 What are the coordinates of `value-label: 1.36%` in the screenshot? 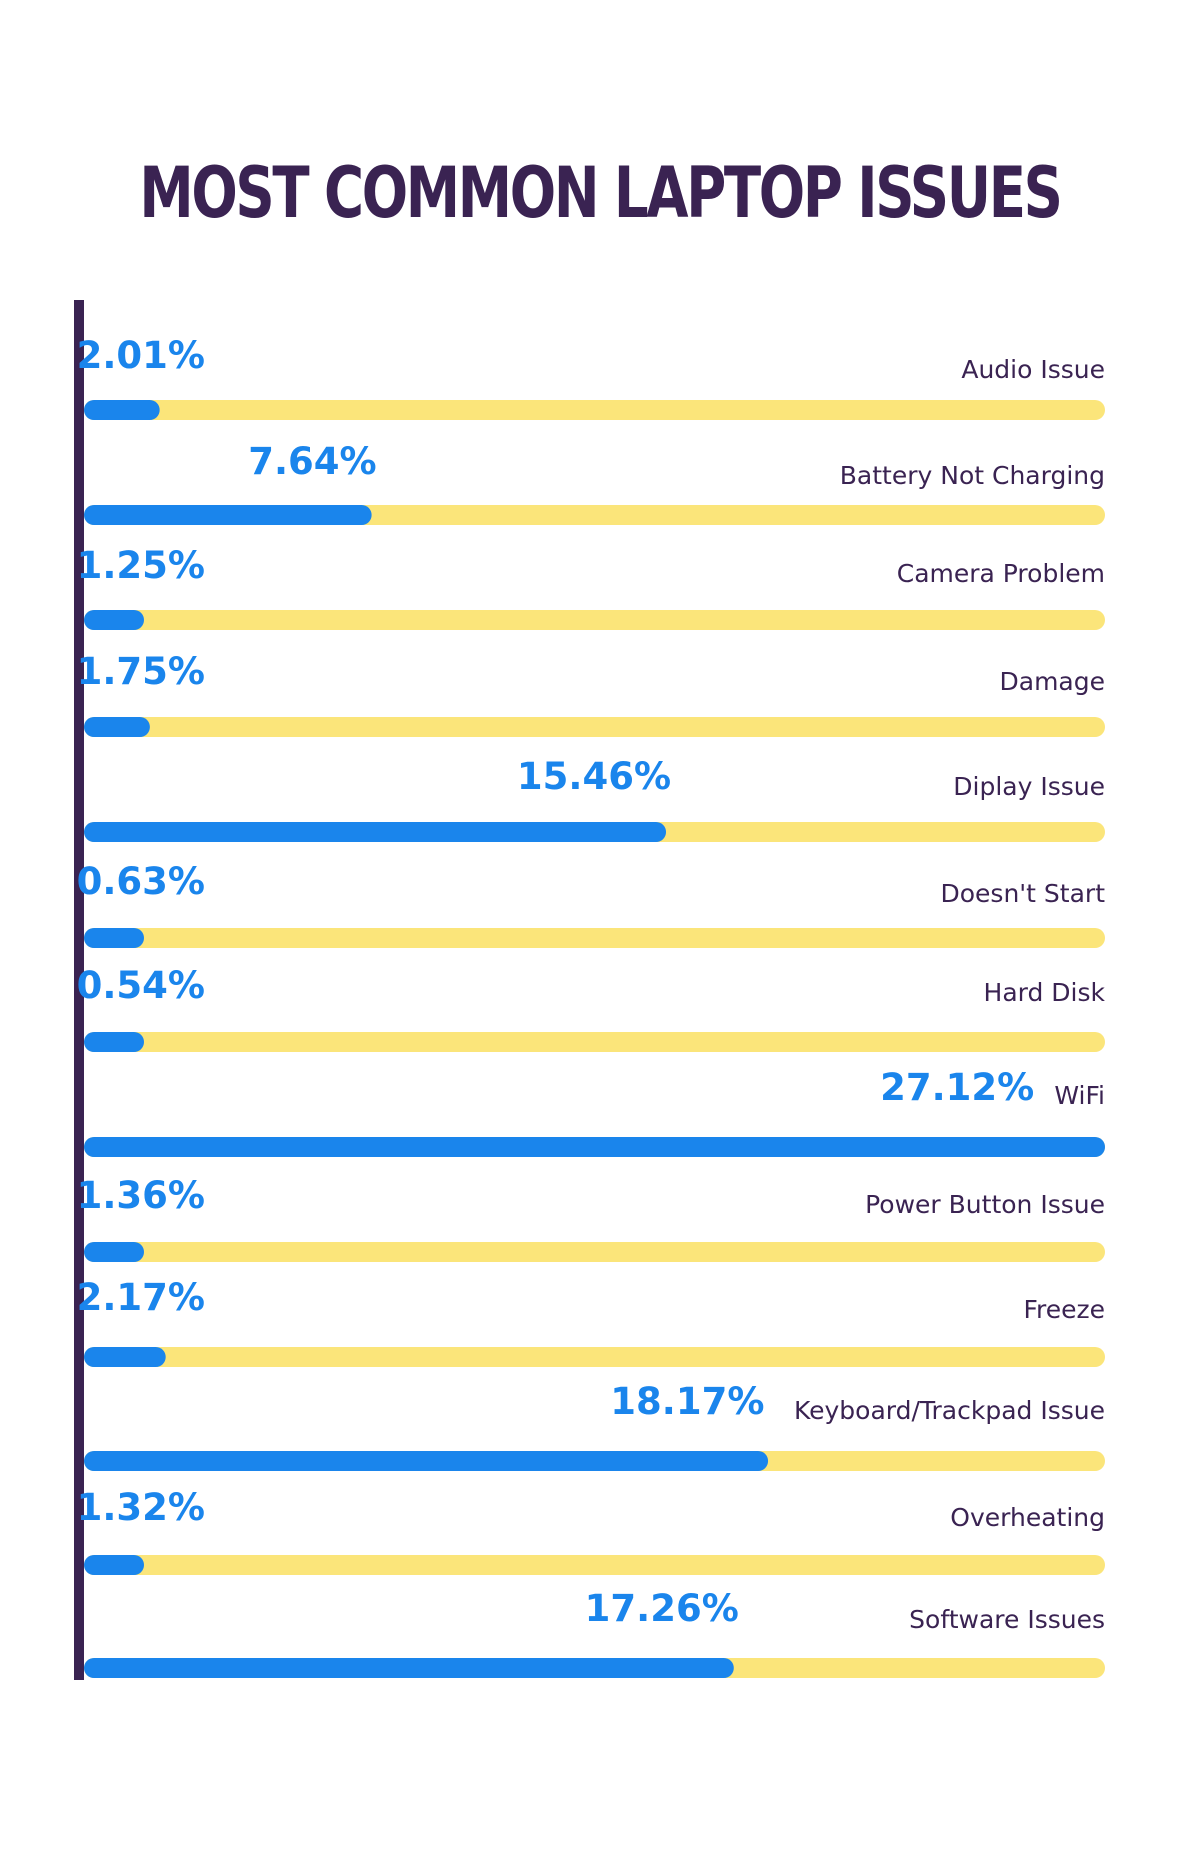 It's located at (141, 1195).